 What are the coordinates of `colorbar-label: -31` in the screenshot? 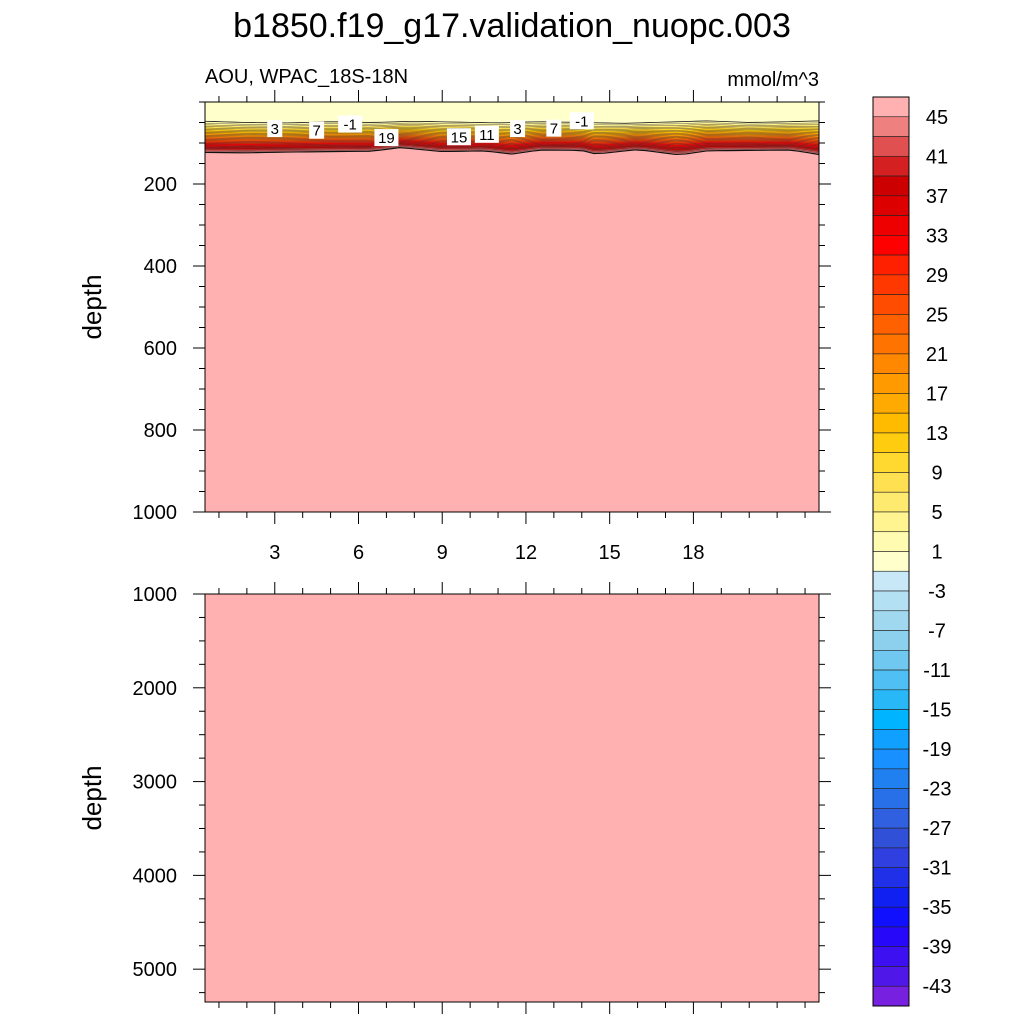 It's located at (937, 869).